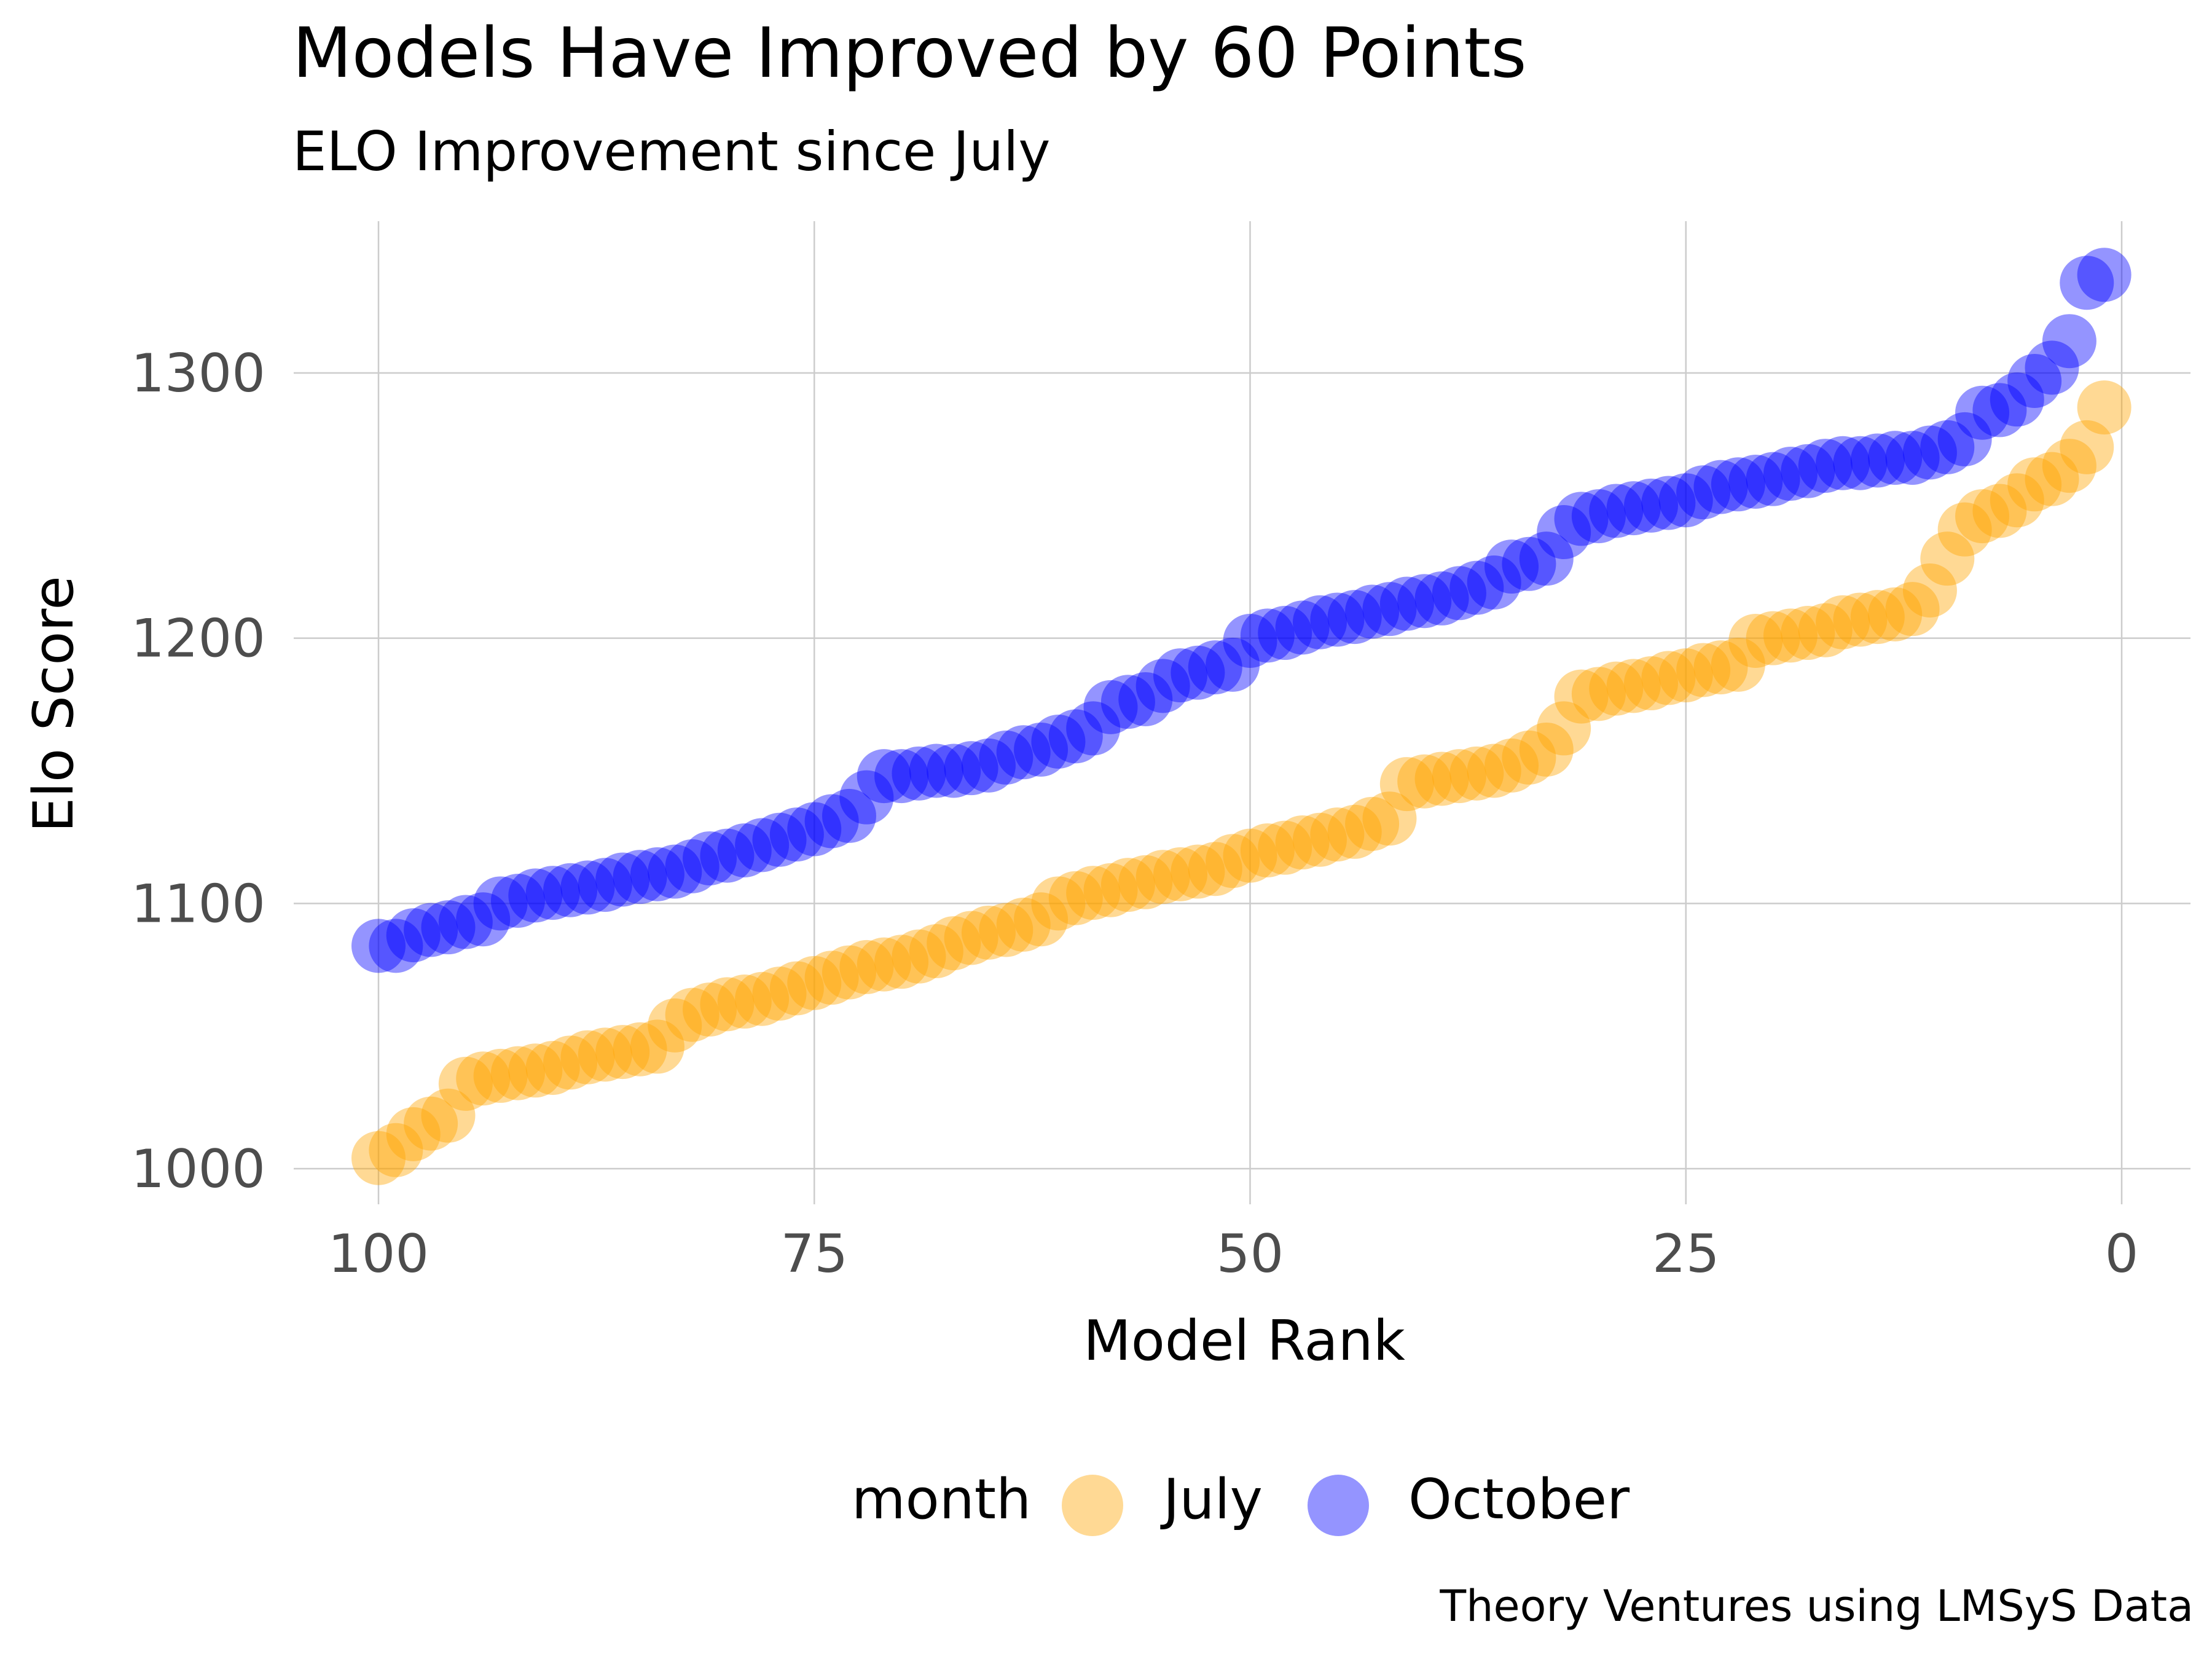 The height and width of the screenshot is (1659, 2212). Describe the element at coordinates (942, 1499) in the screenshot. I see `legend-title: month` at that location.